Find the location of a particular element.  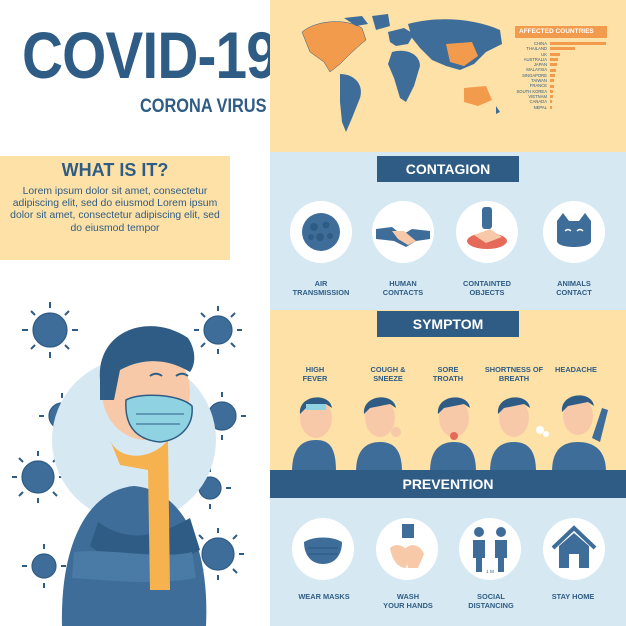

symptom-label-sore-throat: SORE TROATH is located at coordinates (448, 374).